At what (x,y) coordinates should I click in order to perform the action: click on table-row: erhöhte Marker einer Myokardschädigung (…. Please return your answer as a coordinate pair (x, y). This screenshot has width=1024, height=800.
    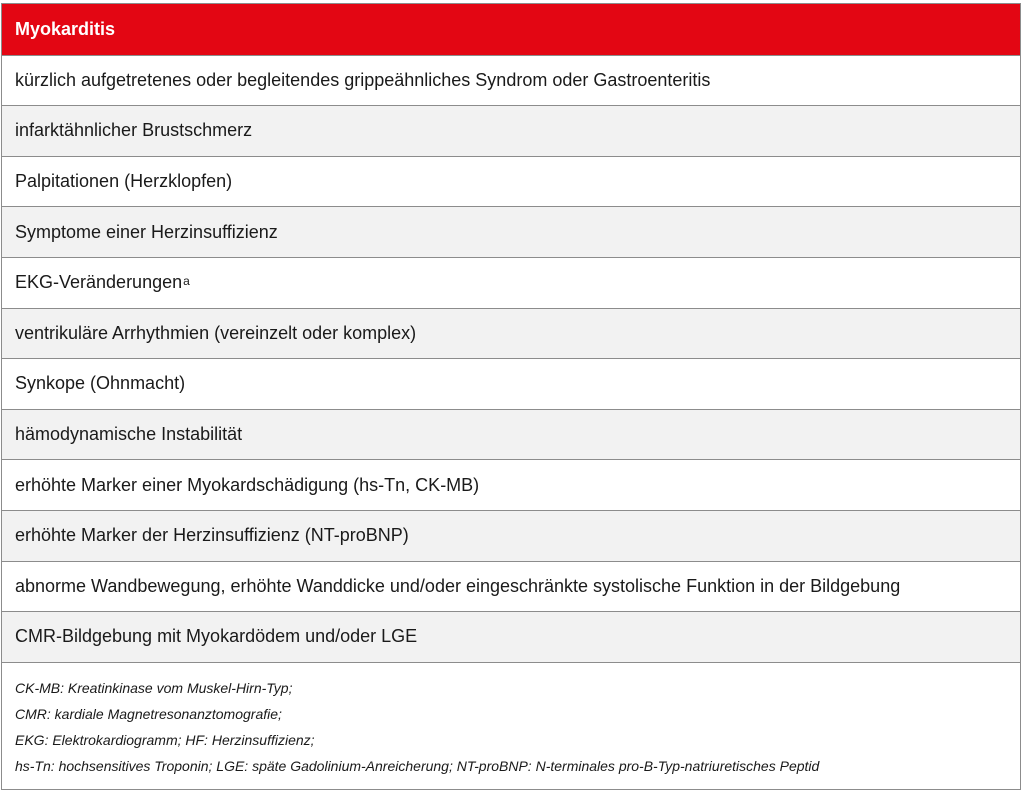
    Looking at the image, I should click on (511, 484).